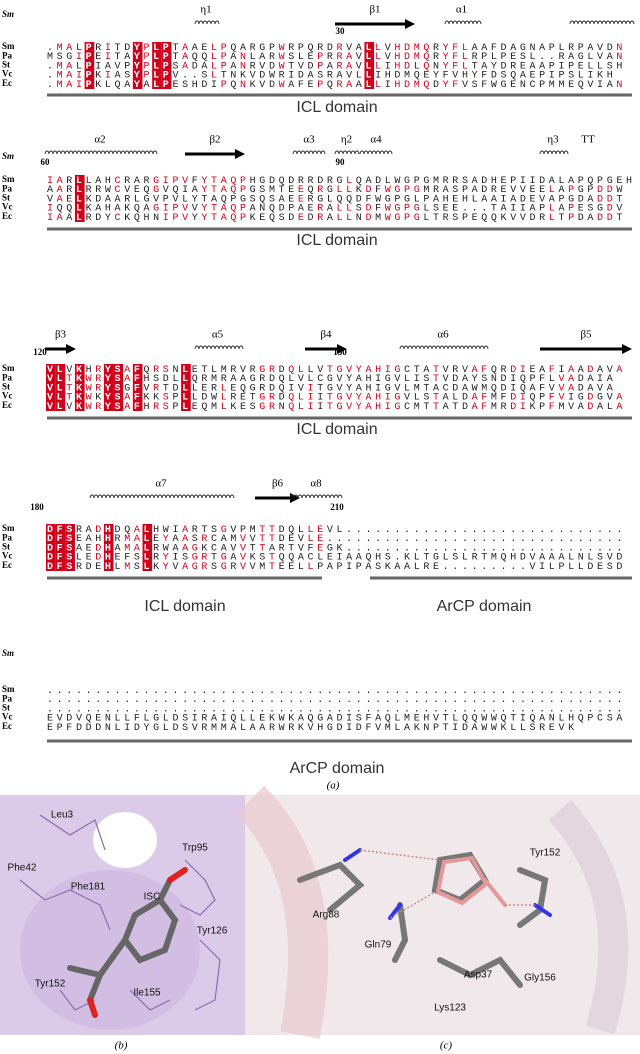 The height and width of the screenshot is (1054, 640). I want to click on residue-number: 180, so click(37, 507).